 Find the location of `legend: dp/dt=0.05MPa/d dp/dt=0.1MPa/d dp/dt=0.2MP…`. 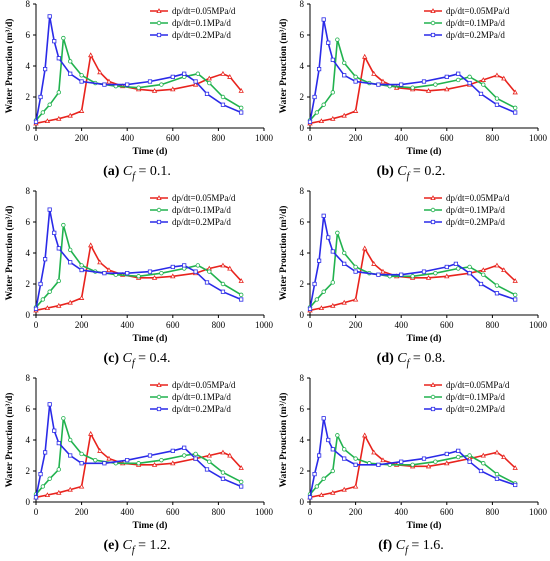

legend: dp/dt=0.05MPa/d dp/dt=0.1MPa/d dp/dt=0.2MP… is located at coordinates (193, 23).